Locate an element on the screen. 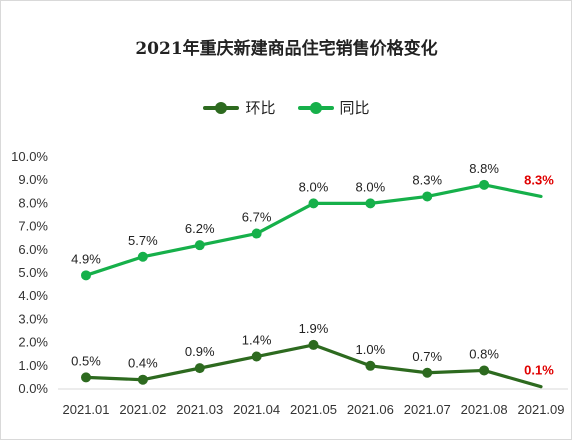 Image resolution: width=573 pixels, height=441 pixels. data-label-yoy: 4.9% is located at coordinates (86, 258).